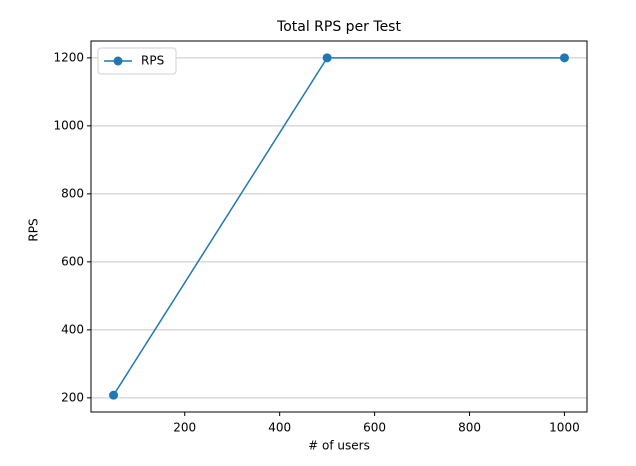 Image resolution: width=636 pixels, height=466 pixels. What do you see at coordinates (72, 397) in the screenshot?
I see `y-tick-label: 200` at bounding box center [72, 397].